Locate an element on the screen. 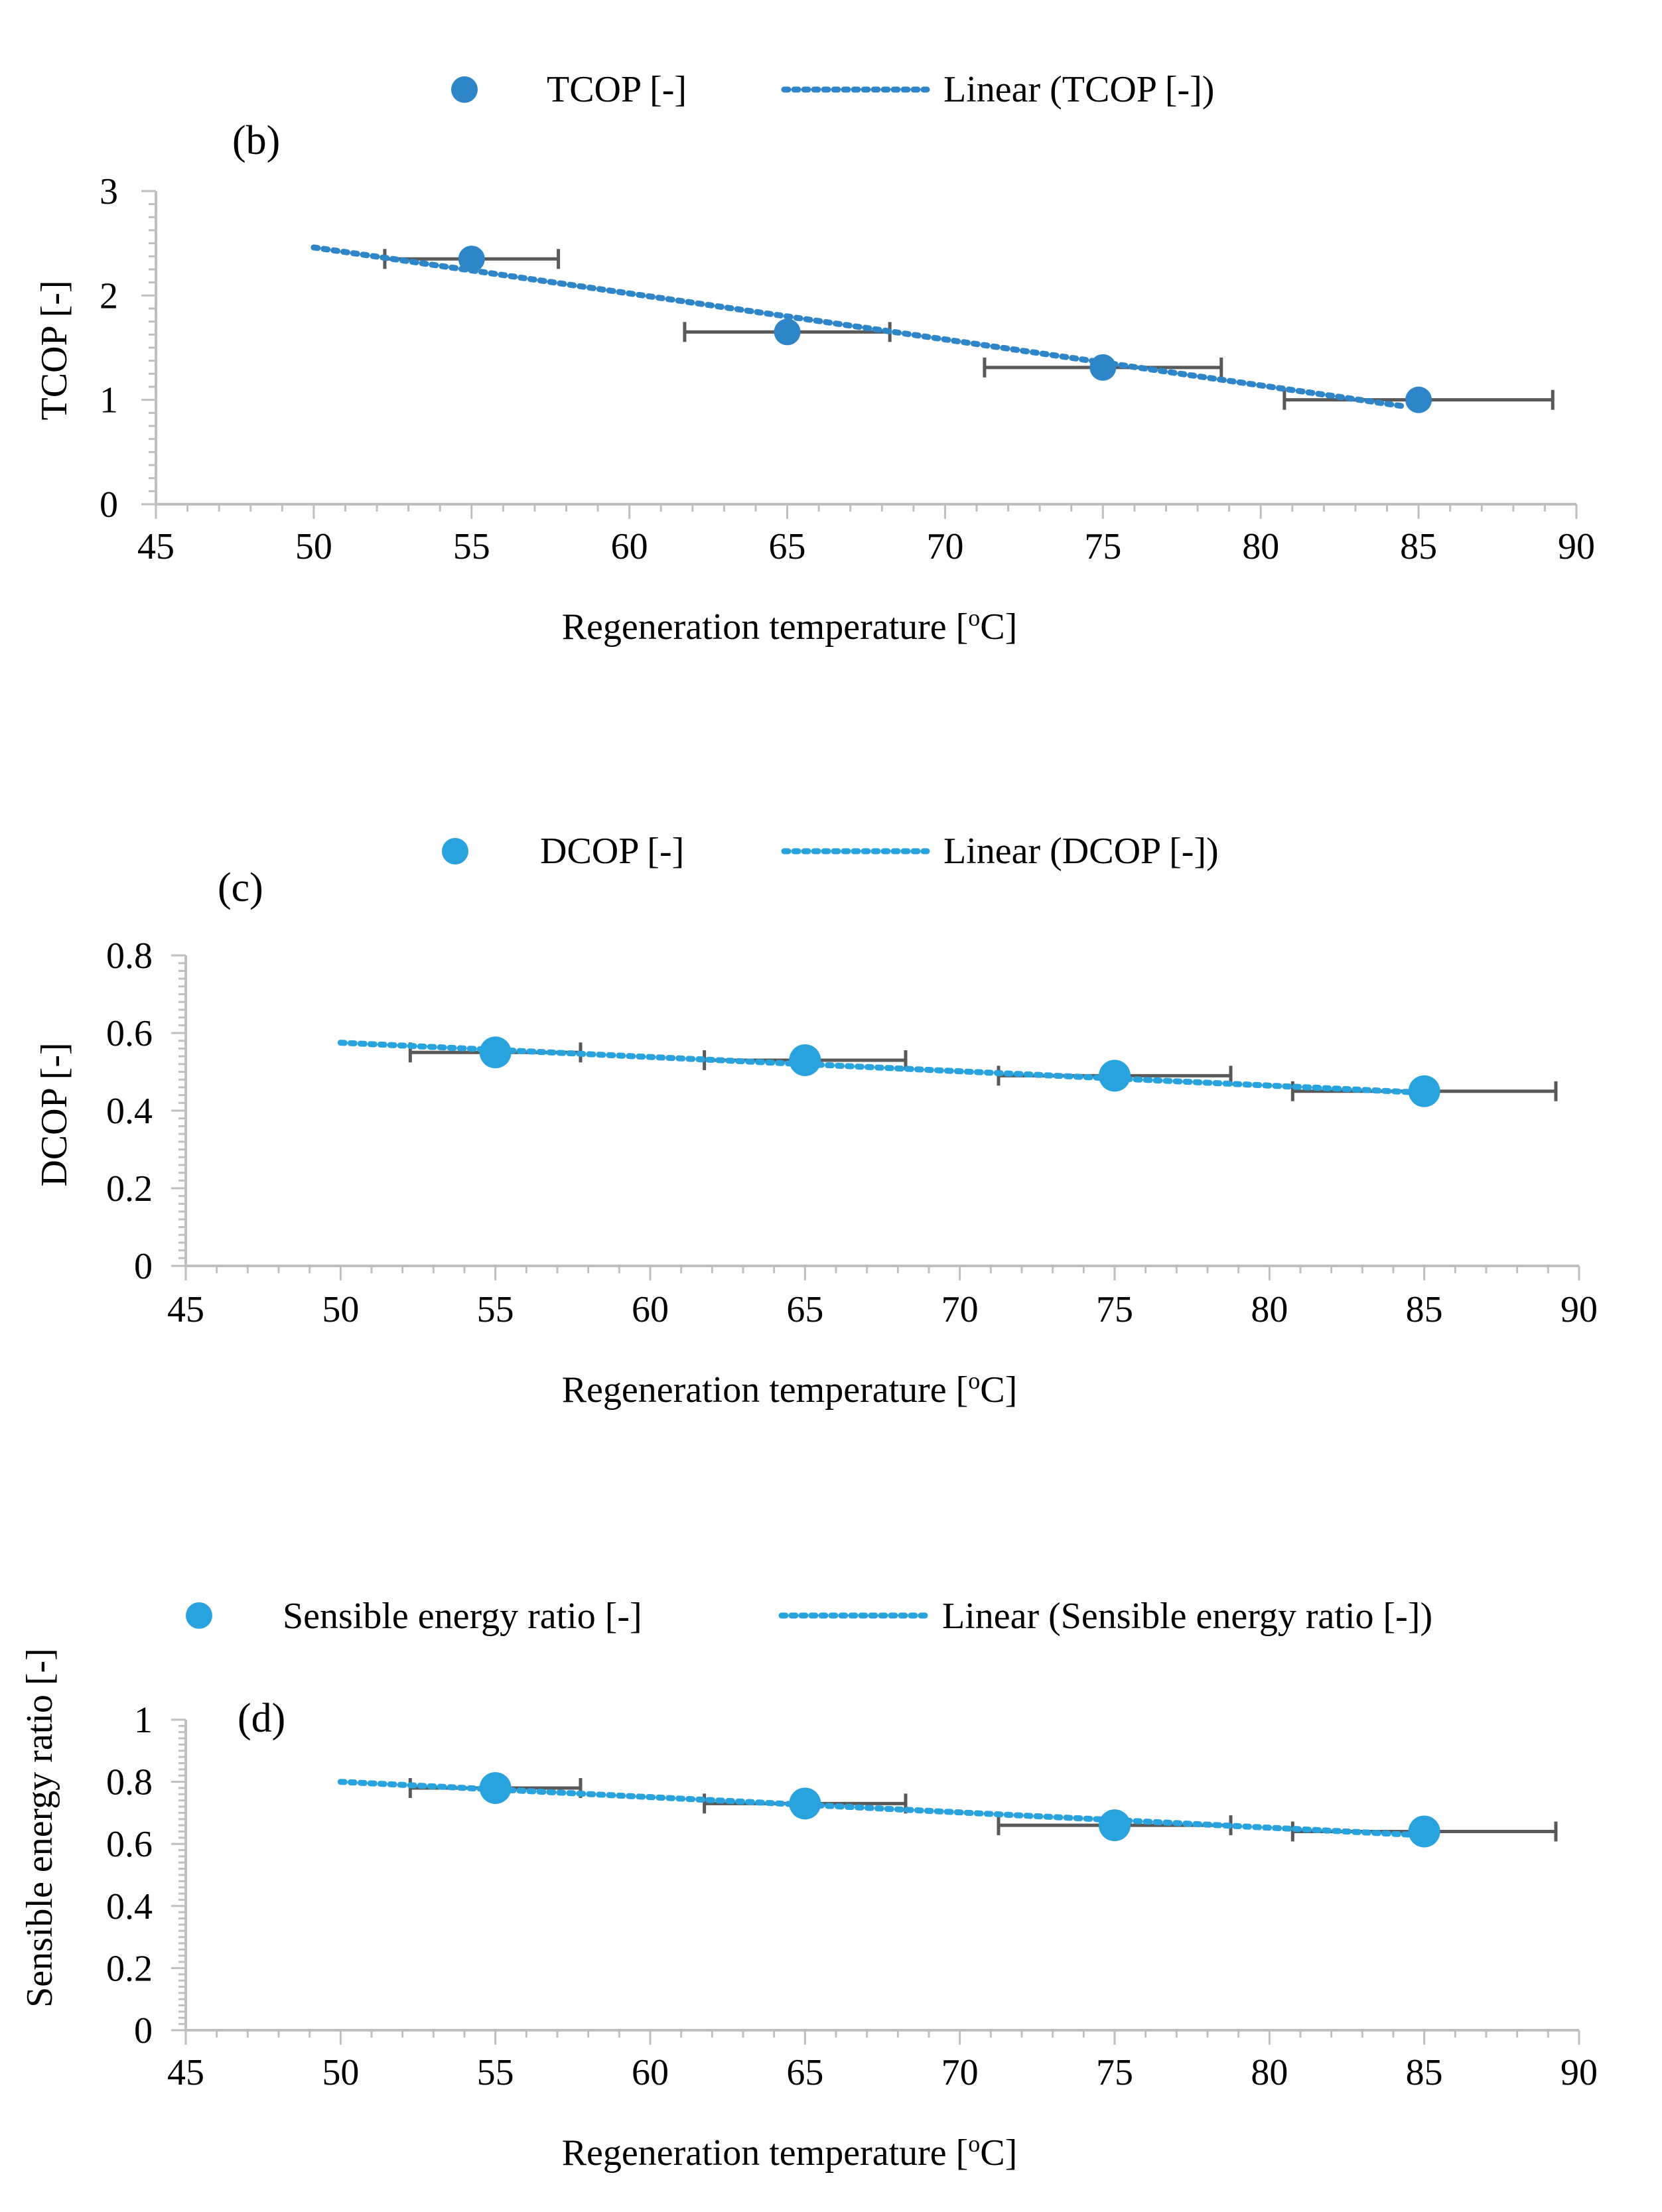 This screenshot has height=2212, width=1662. marks-tcop is located at coordinates (933, 328).